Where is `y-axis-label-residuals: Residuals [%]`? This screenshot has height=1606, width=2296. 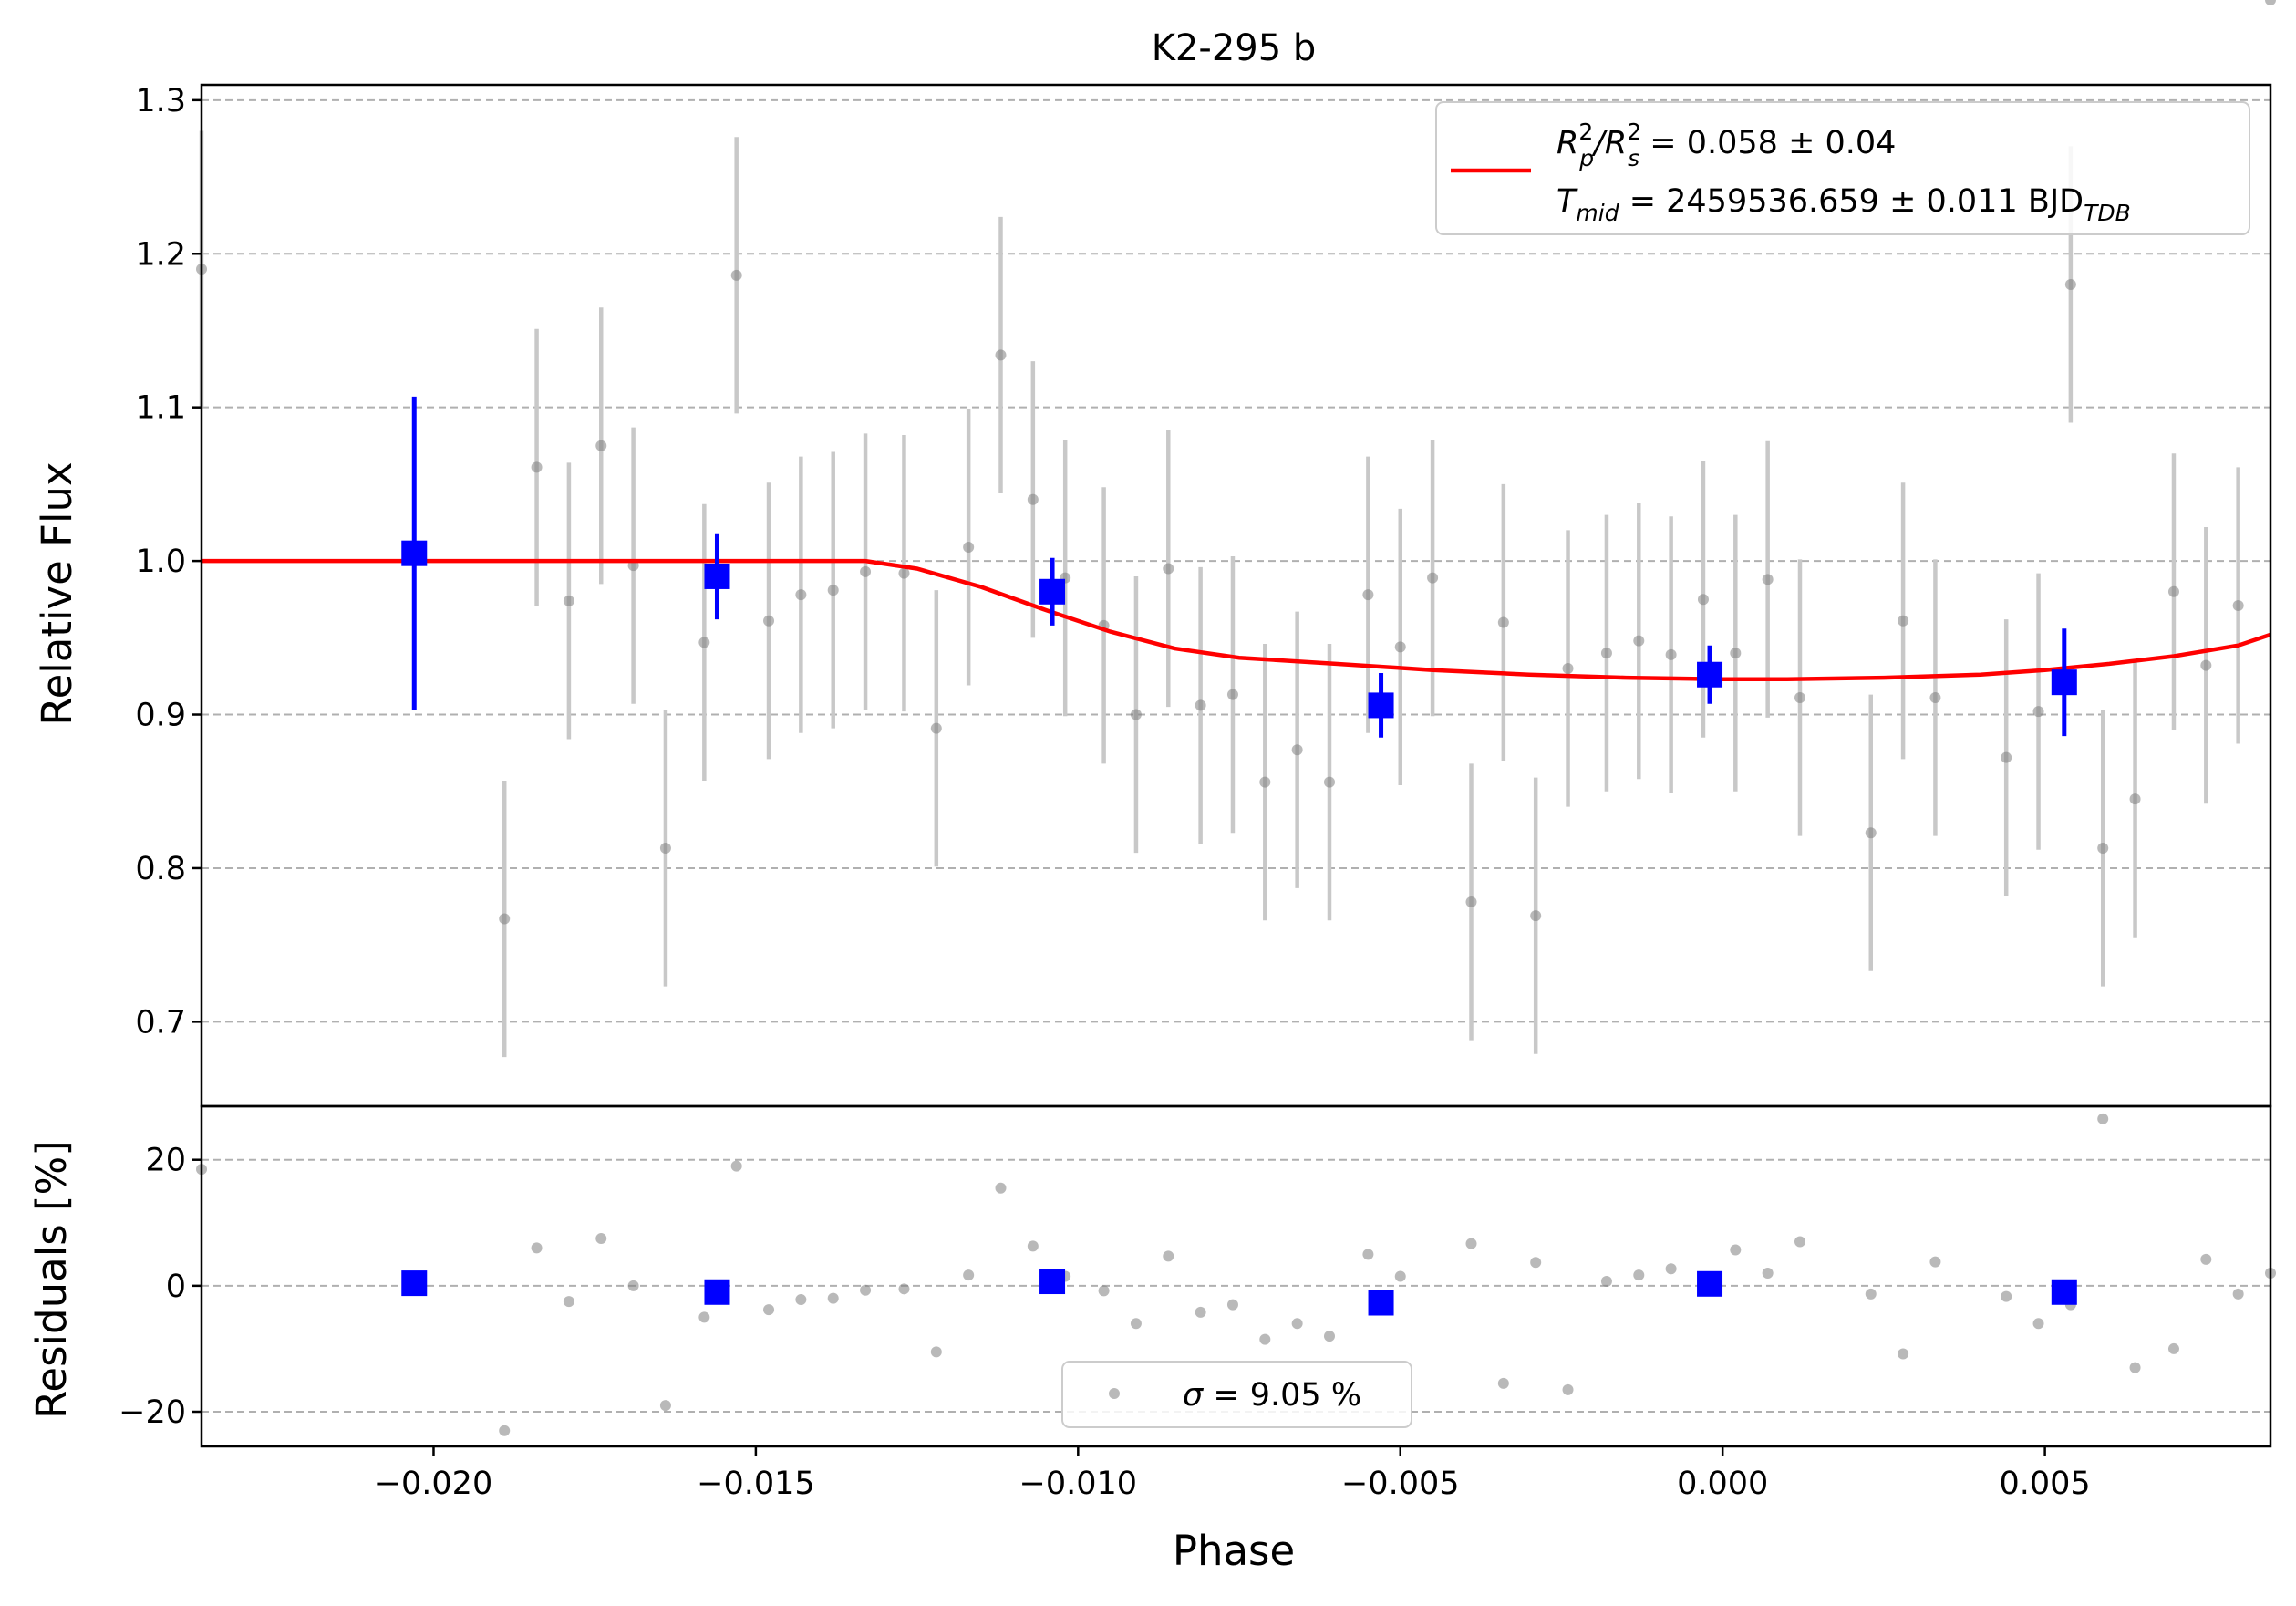
y-axis-label-residuals: Residuals [%] is located at coordinates (51, 1279).